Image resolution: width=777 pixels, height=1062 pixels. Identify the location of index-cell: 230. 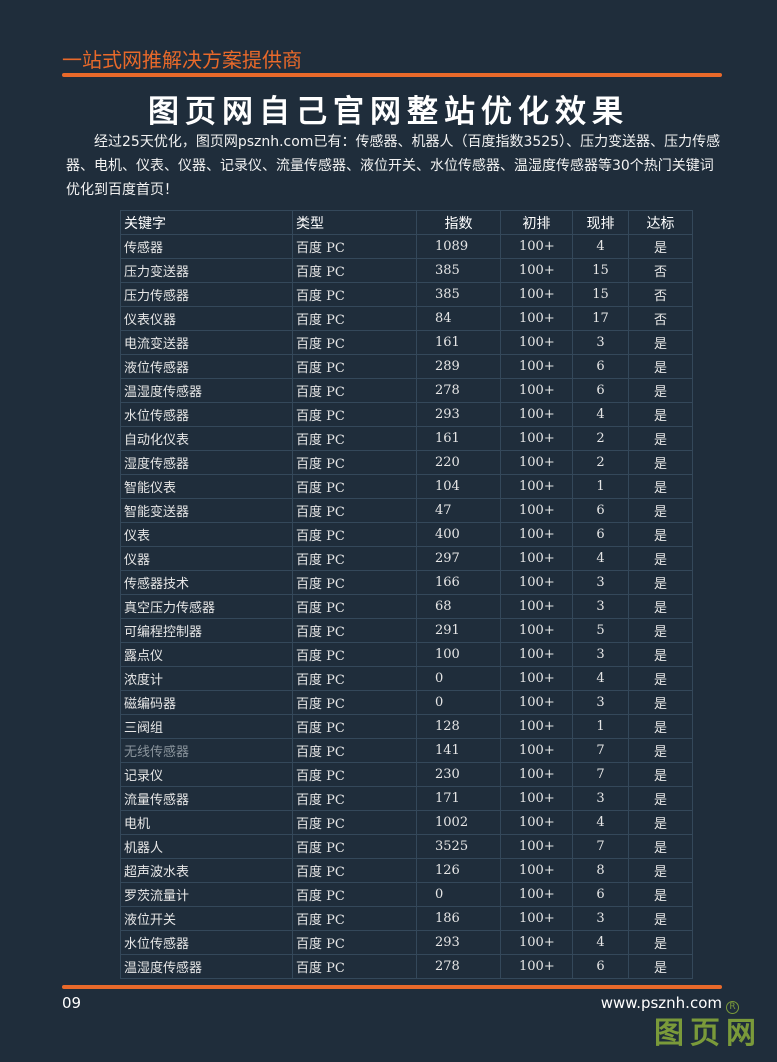
(458, 774).